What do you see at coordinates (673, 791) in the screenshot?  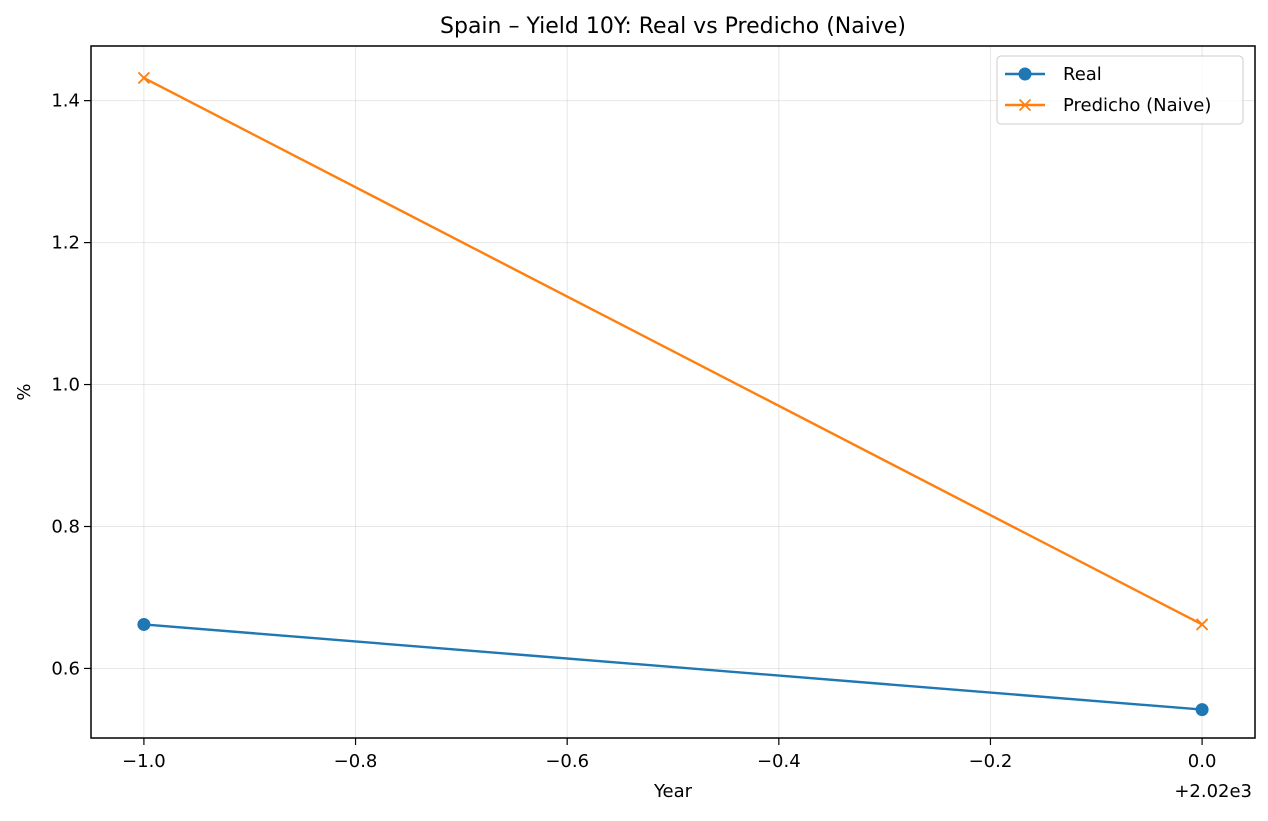 I see `x-axis-label: Year` at bounding box center [673, 791].